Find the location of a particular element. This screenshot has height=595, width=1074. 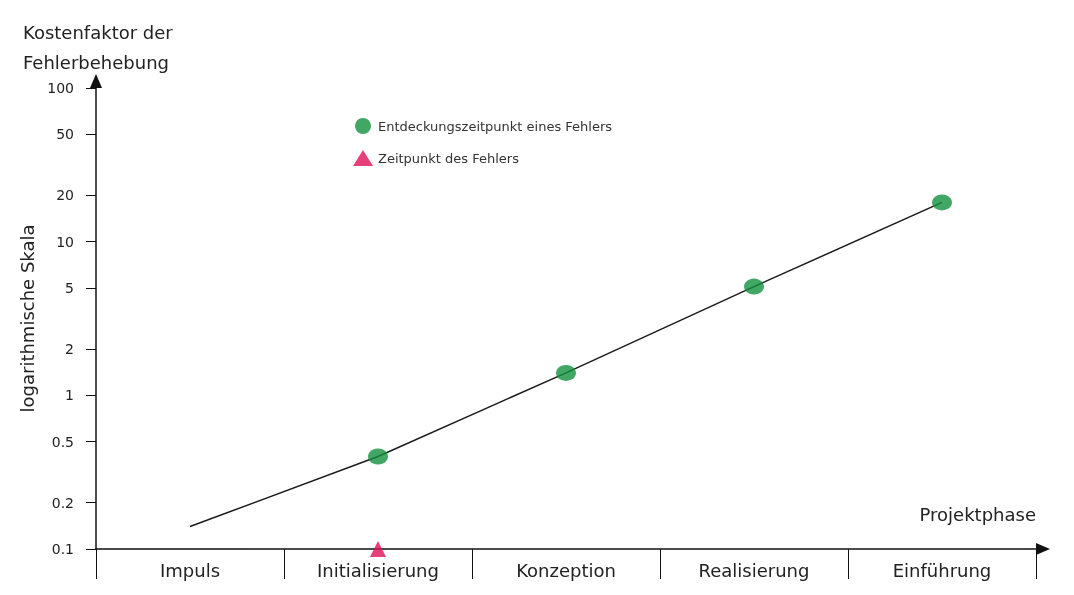

legend-label: Zeitpunkt des Fehlers is located at coordinates (449, 158).